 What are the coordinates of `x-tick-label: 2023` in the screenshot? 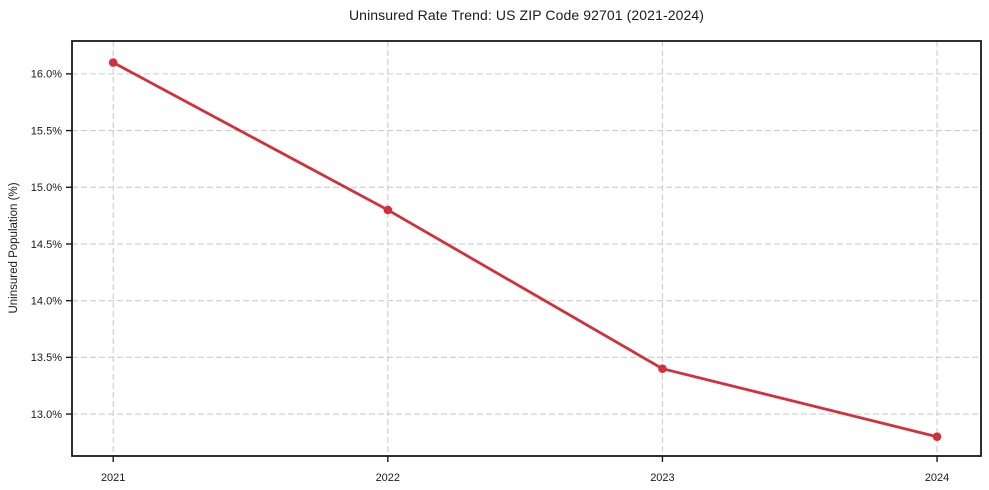 It's located at (662, 478).